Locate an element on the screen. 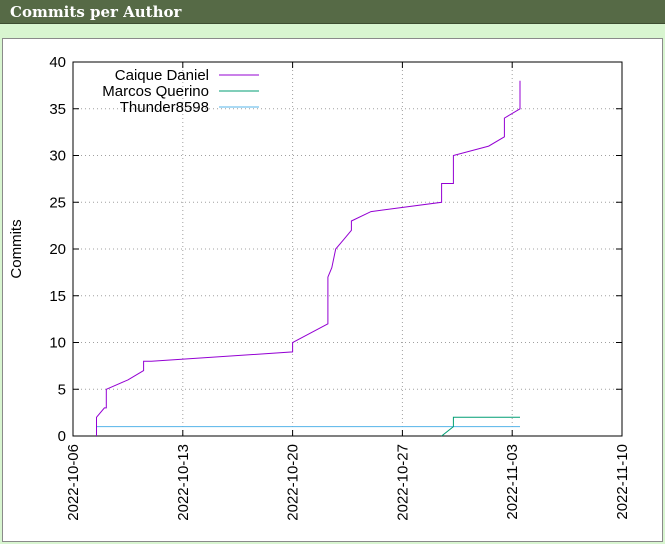 This screenshot has height=544, width=665. legend-label: Caique Daniel is located at coordinates (162, 75).